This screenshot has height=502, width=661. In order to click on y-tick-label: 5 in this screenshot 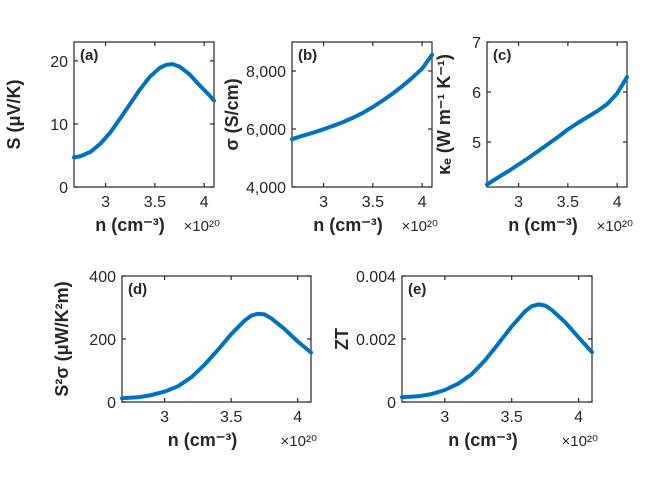, I will do `click(476, 143)`.